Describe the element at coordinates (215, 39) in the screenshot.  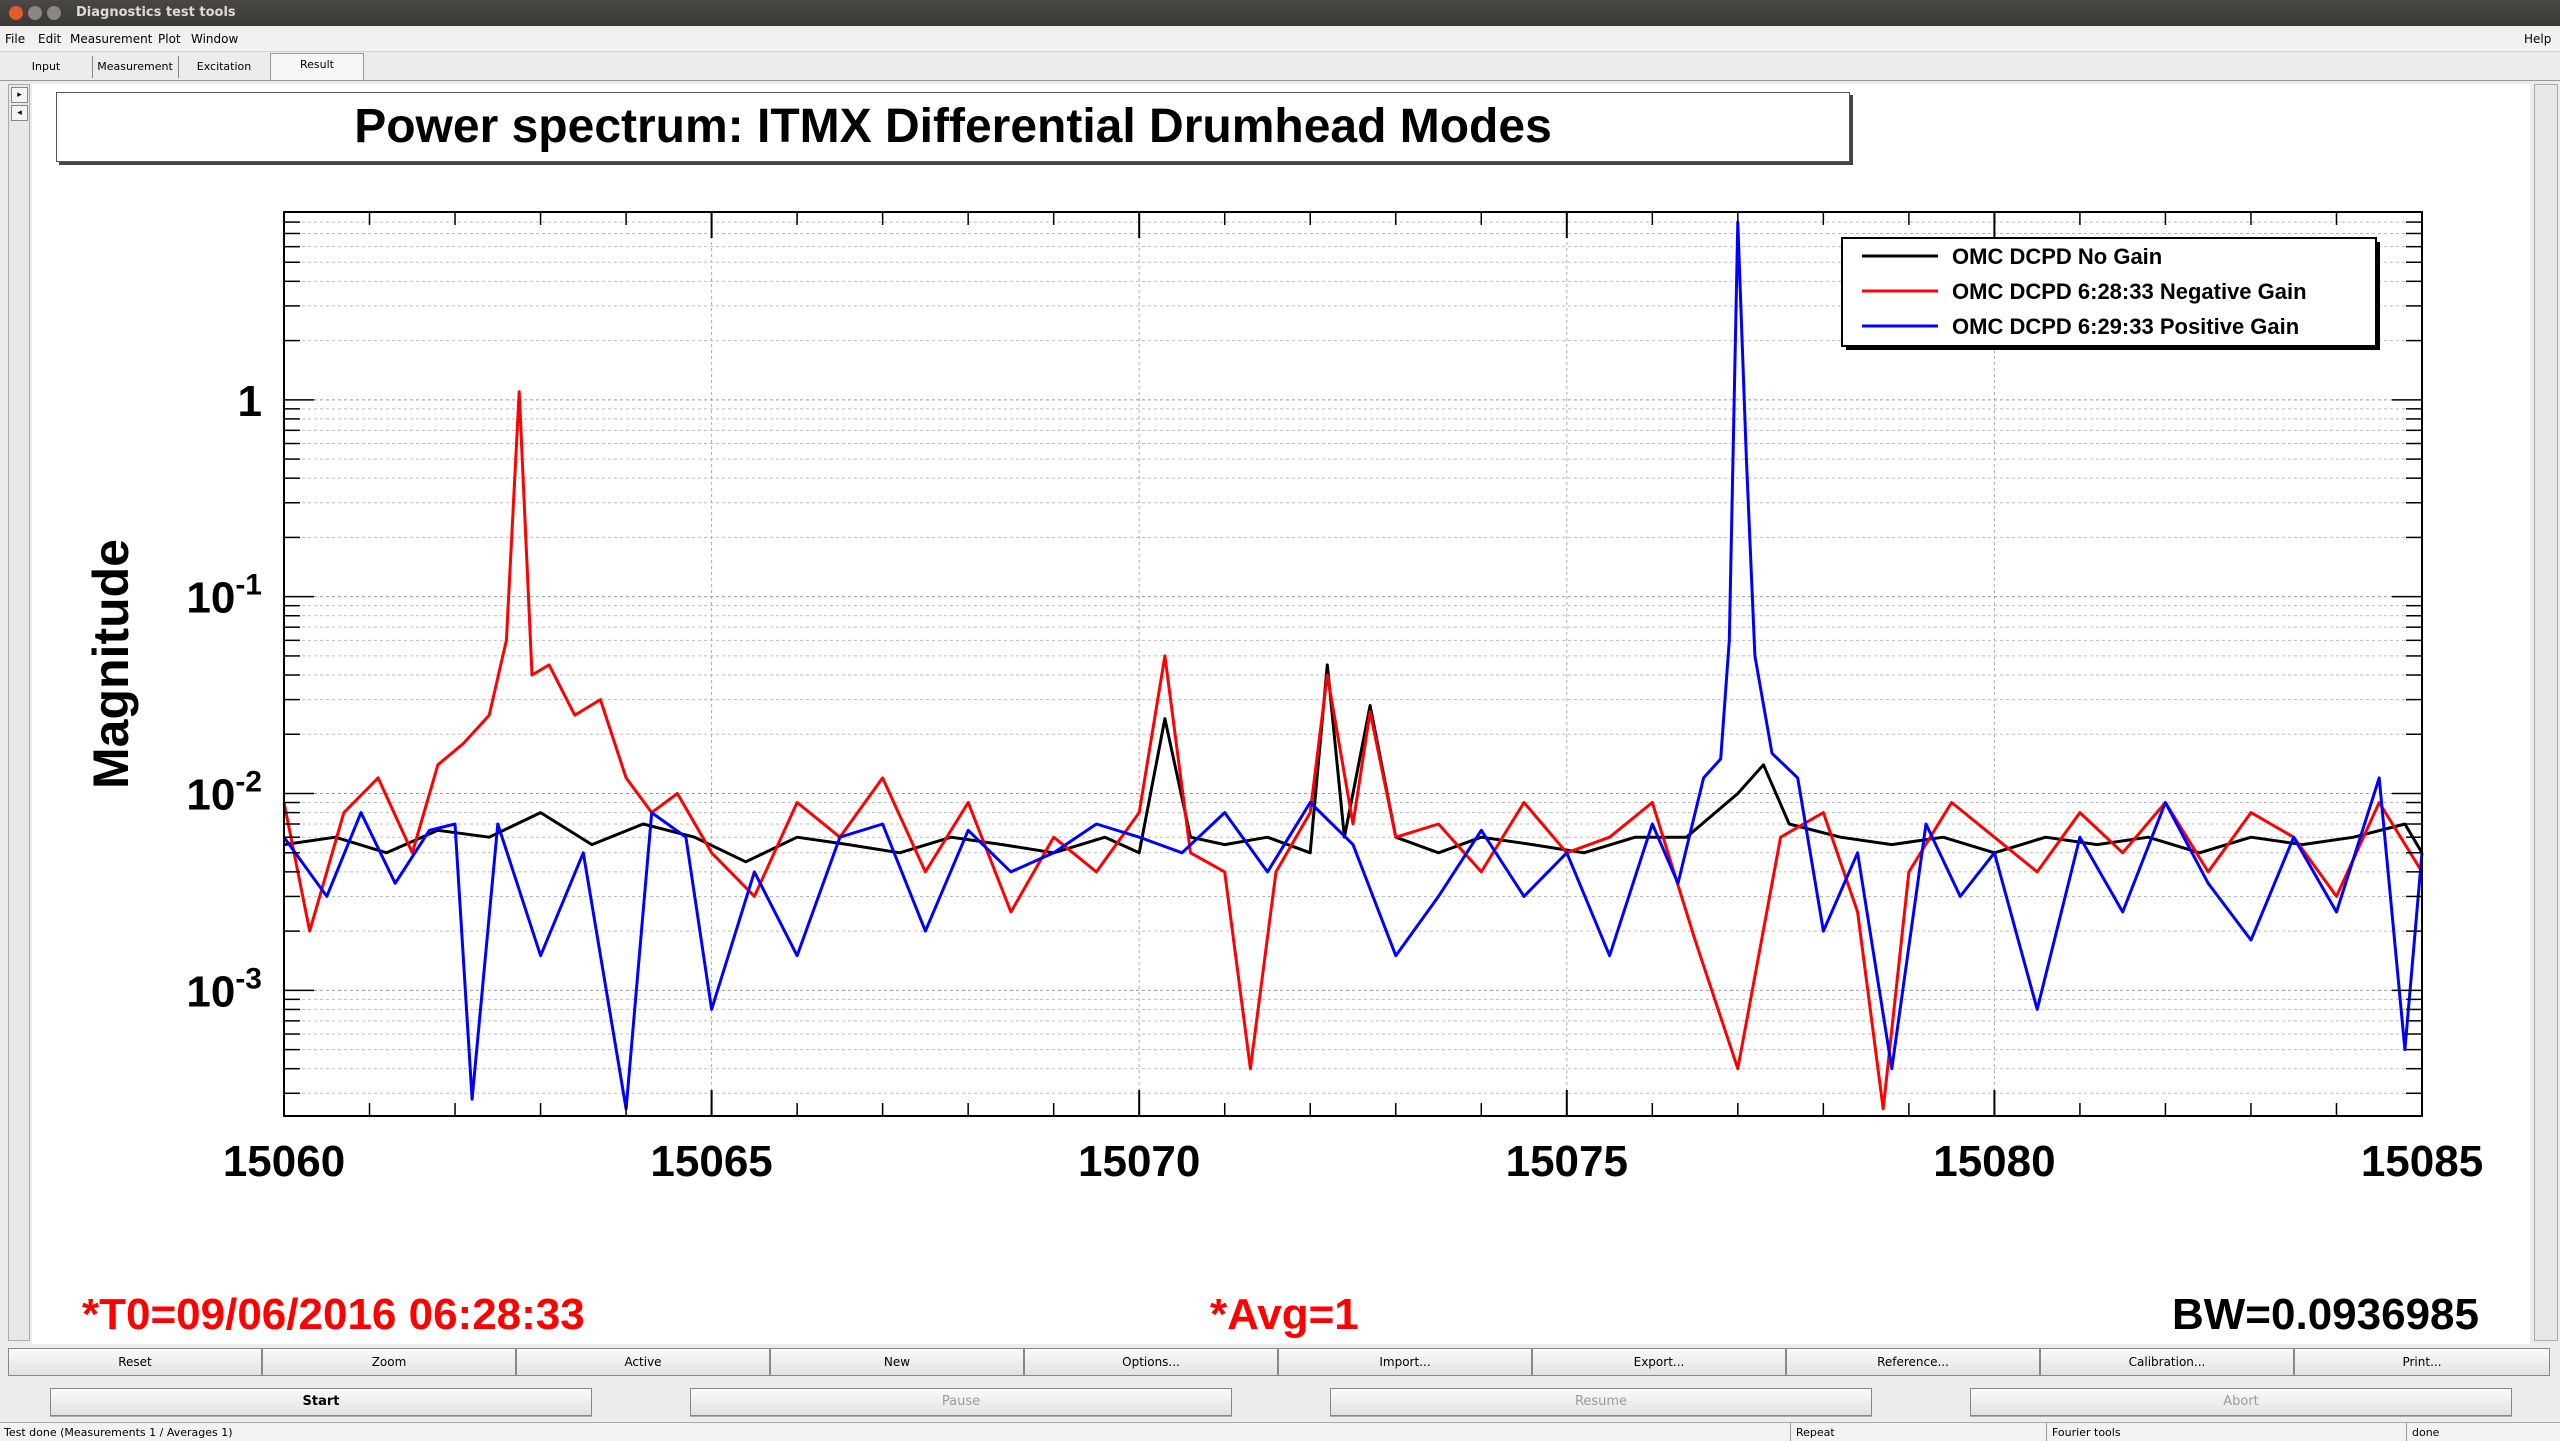
I see `menu-window: Window` at that location.